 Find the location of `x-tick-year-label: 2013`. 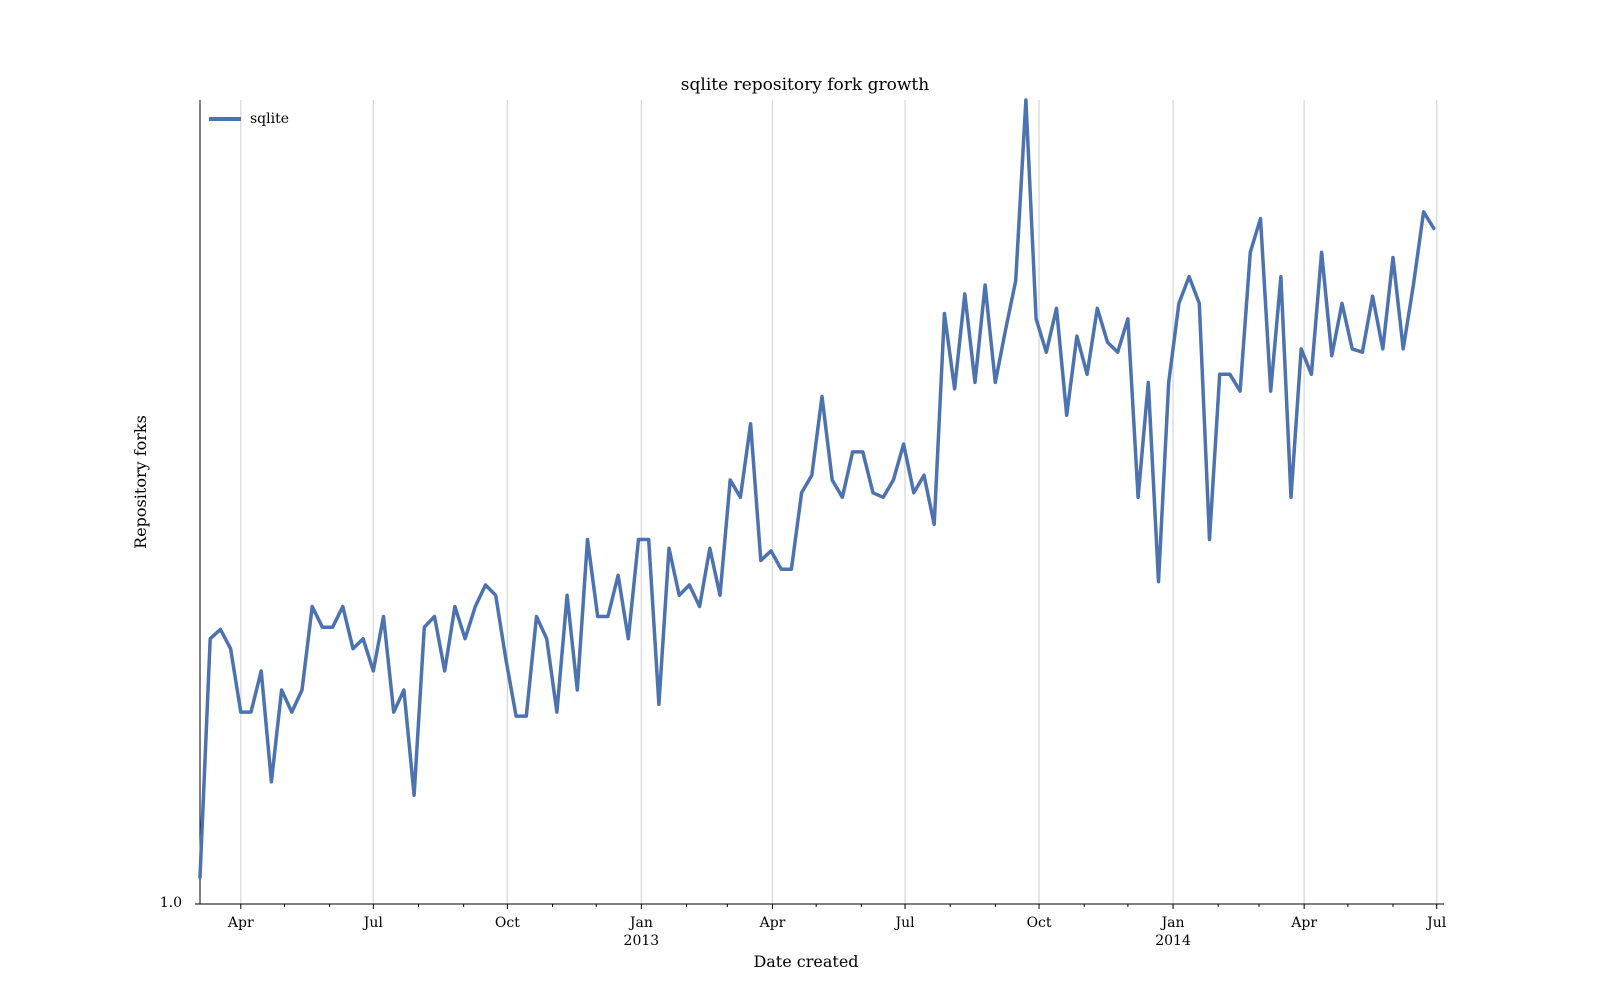

x-tick-year-label: 2013 is located at coordinates (642, 941).